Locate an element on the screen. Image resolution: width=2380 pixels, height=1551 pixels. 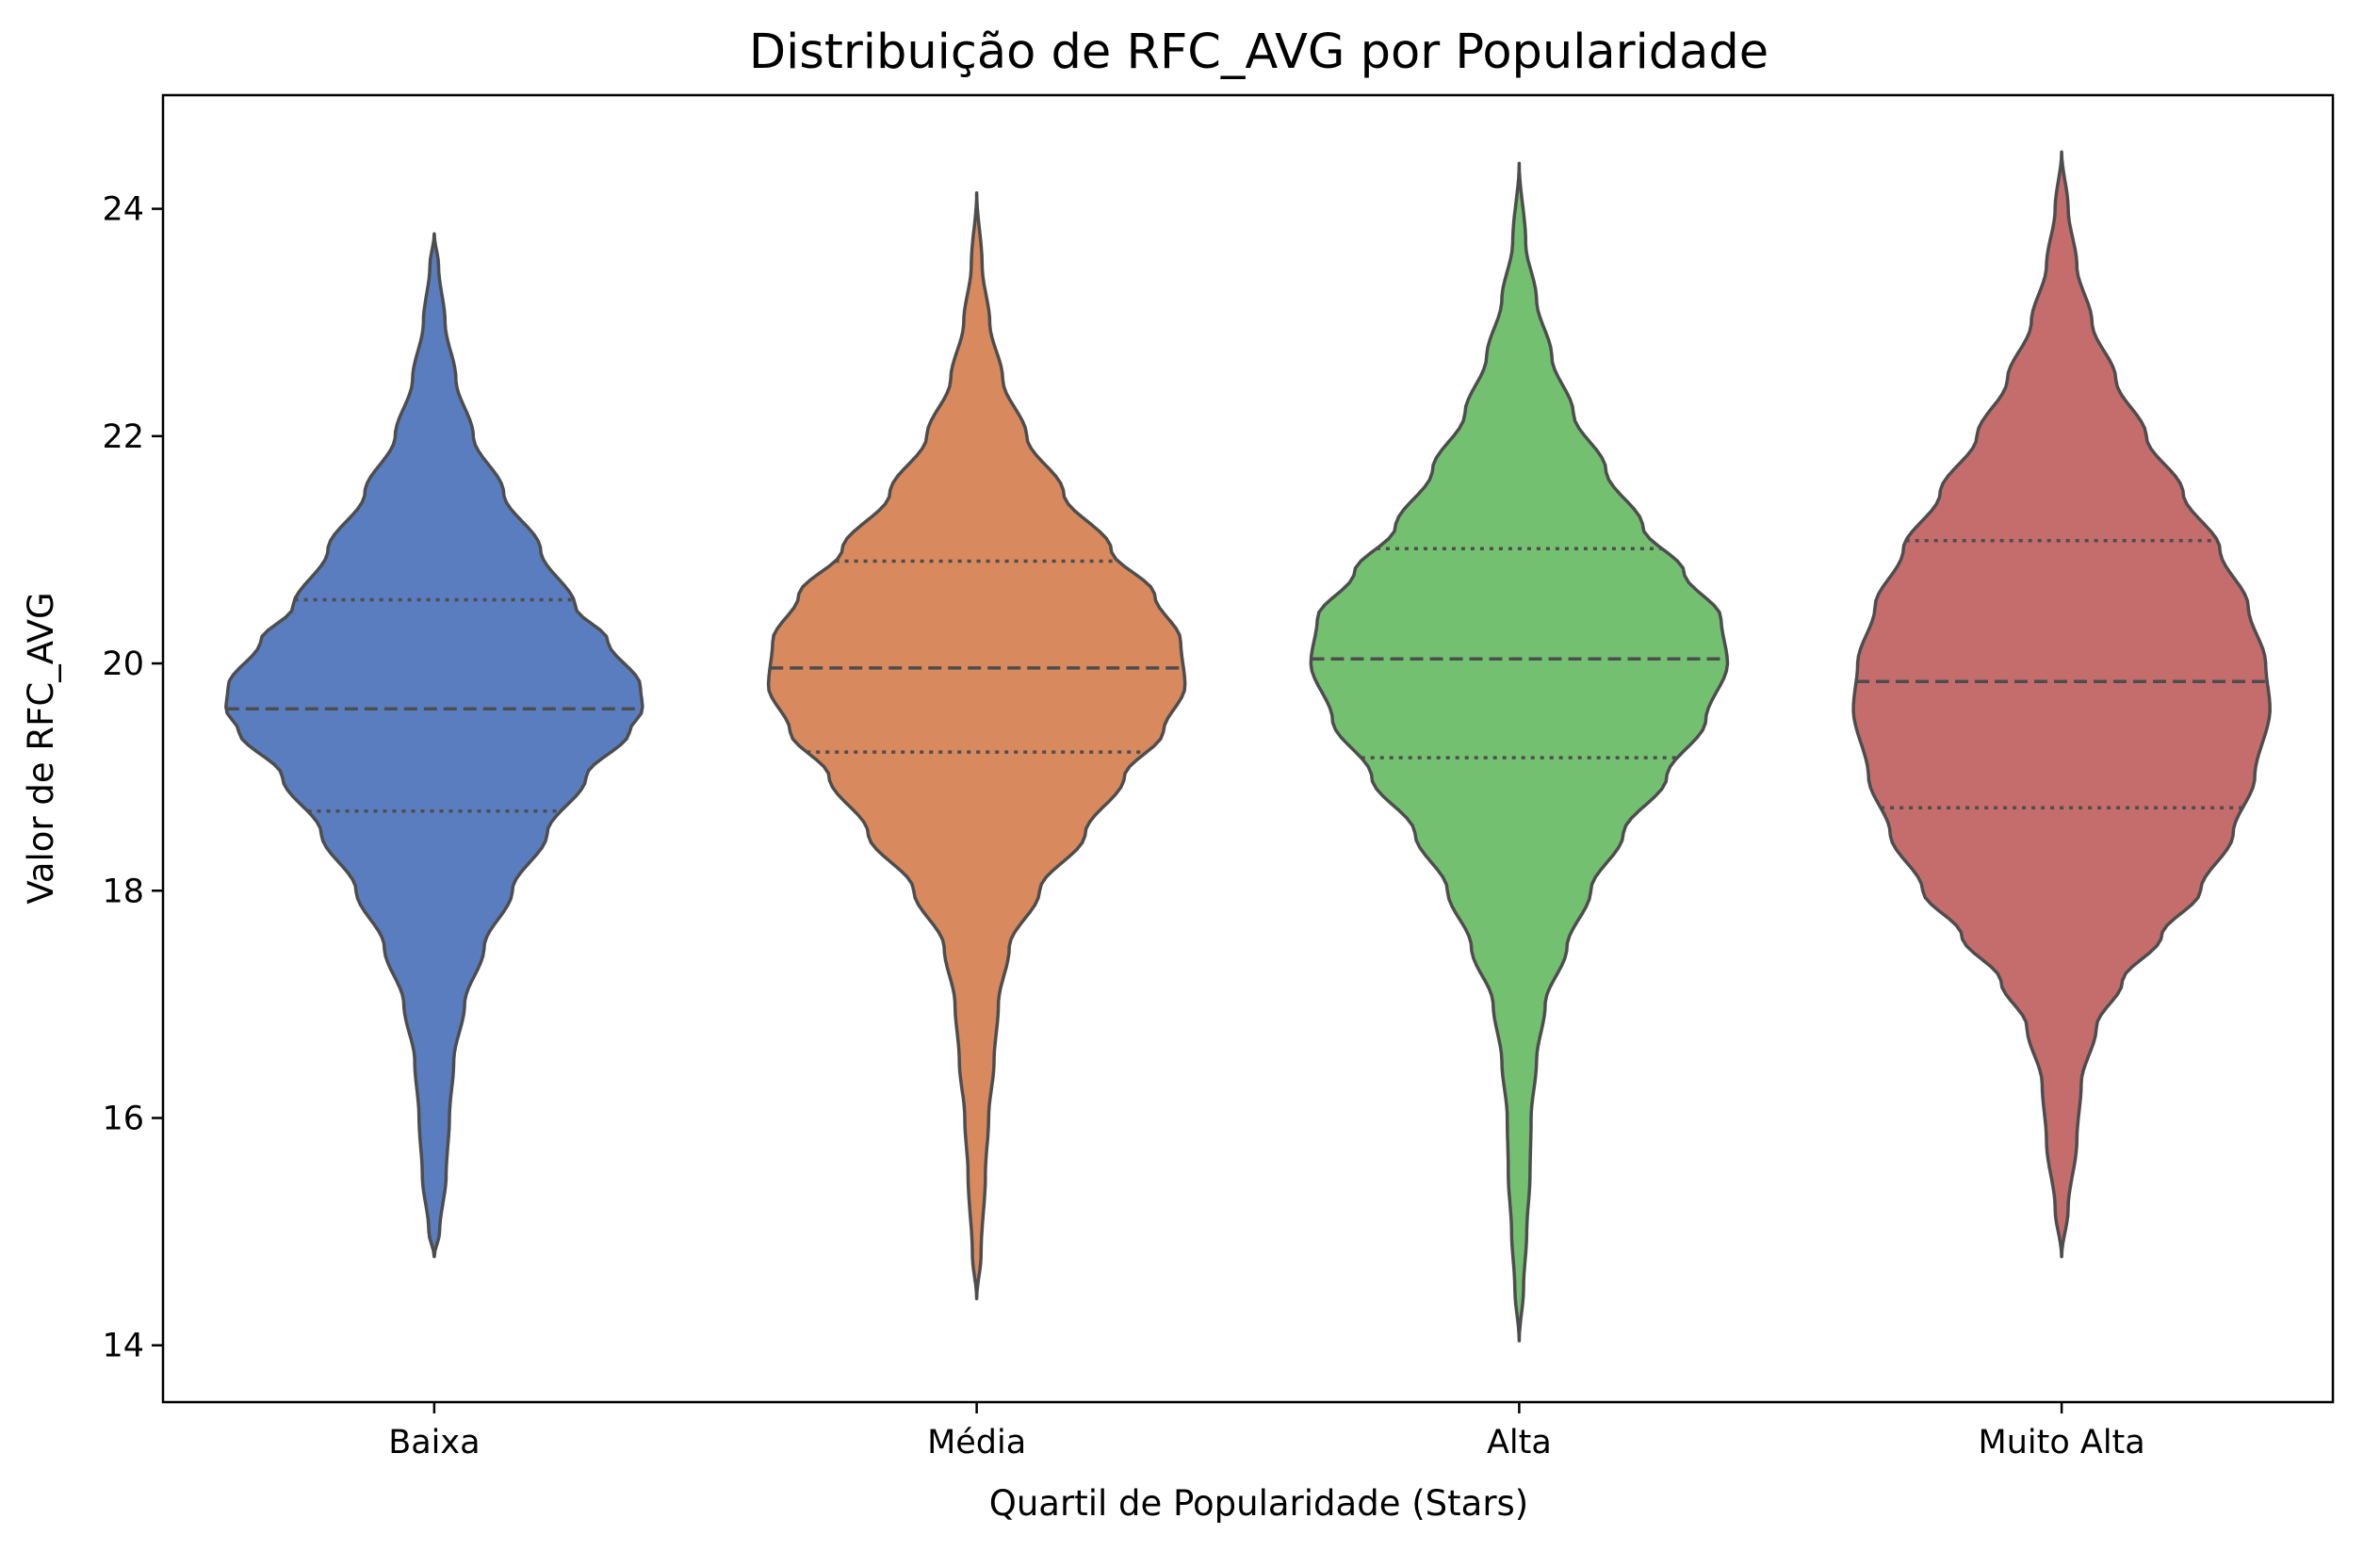
y-tick-label: 18 is located at coordinates (123, 891).